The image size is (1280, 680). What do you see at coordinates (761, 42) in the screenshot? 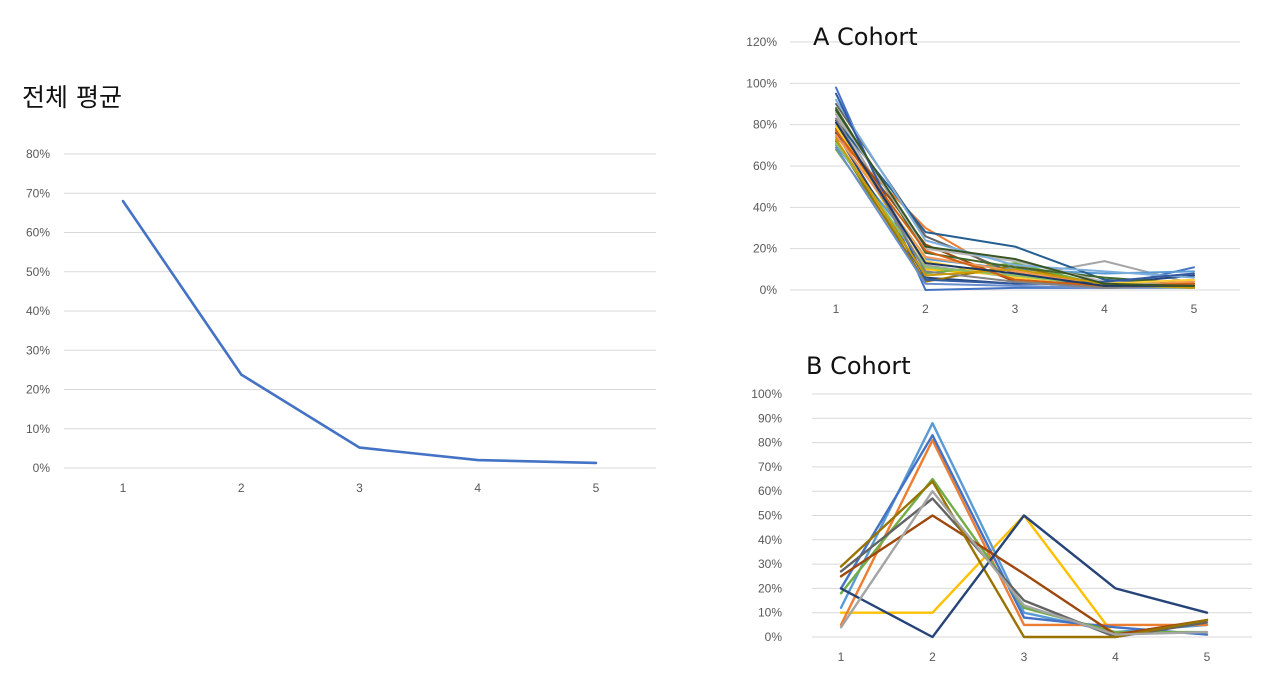
I see `y-tick-label: 120%` at bounding box center [761, 42].